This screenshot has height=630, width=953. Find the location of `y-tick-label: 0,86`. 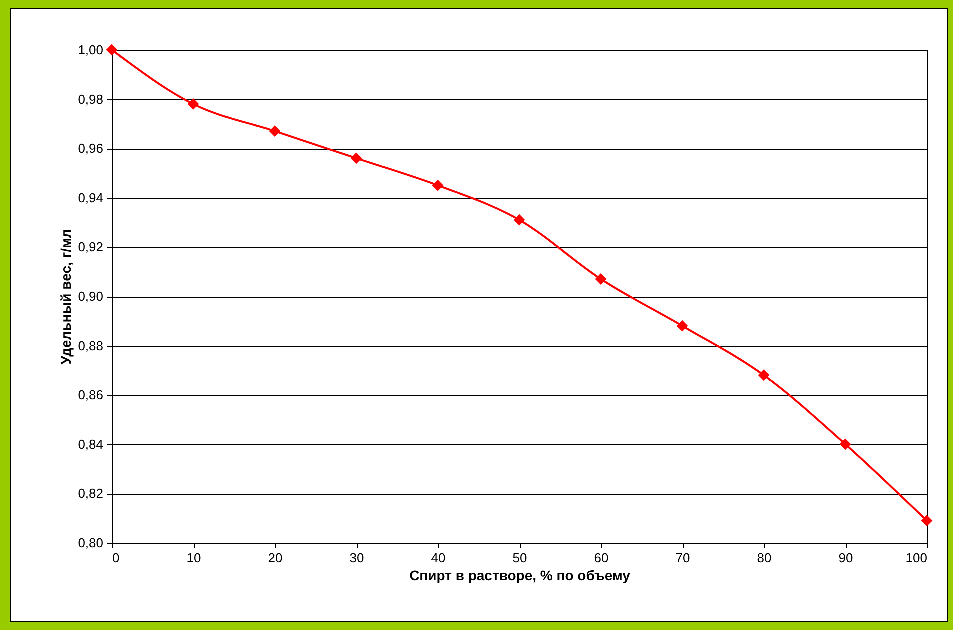

y-tick-label: 0,86 is located at coordinates (91, 395).